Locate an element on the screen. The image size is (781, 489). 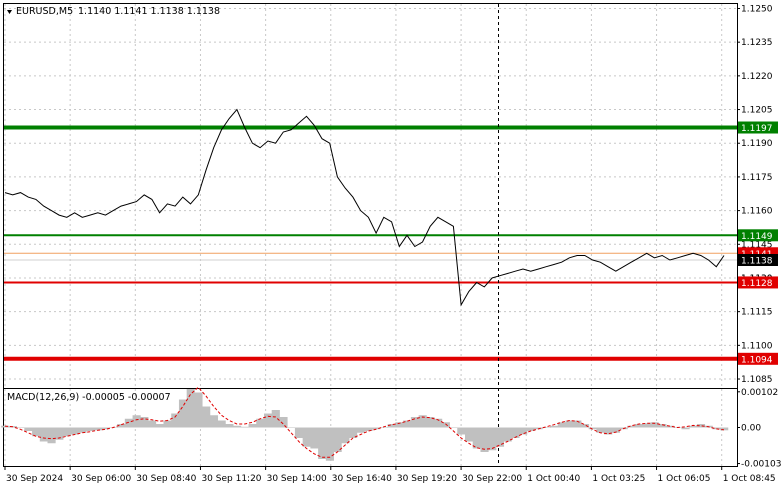
level-price-label: 1.1197 is located at coordinates (757, 129).